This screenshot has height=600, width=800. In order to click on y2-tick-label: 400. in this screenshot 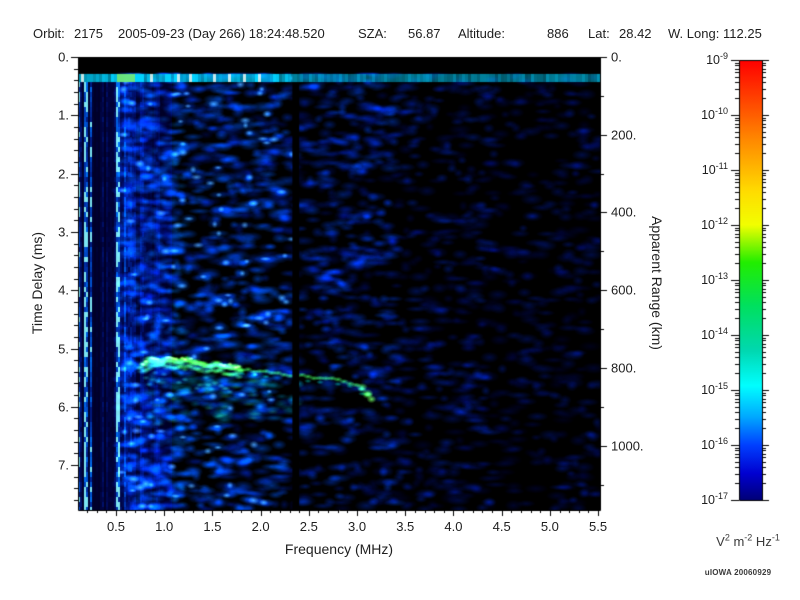, I will do `click(624, 212)`.